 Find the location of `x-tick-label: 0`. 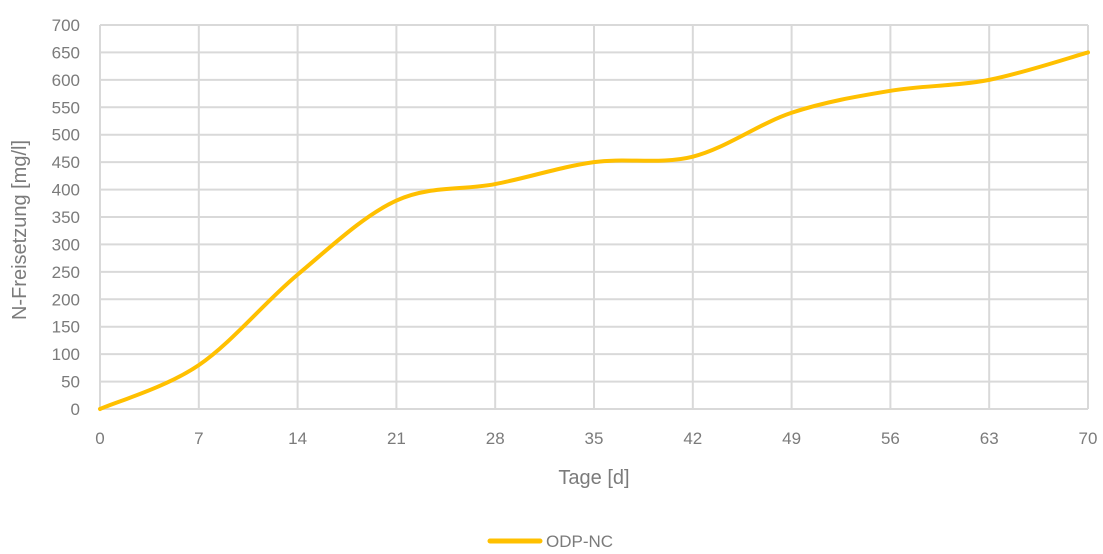

x-tick-label: 0 is located at coordinates (99, 438).